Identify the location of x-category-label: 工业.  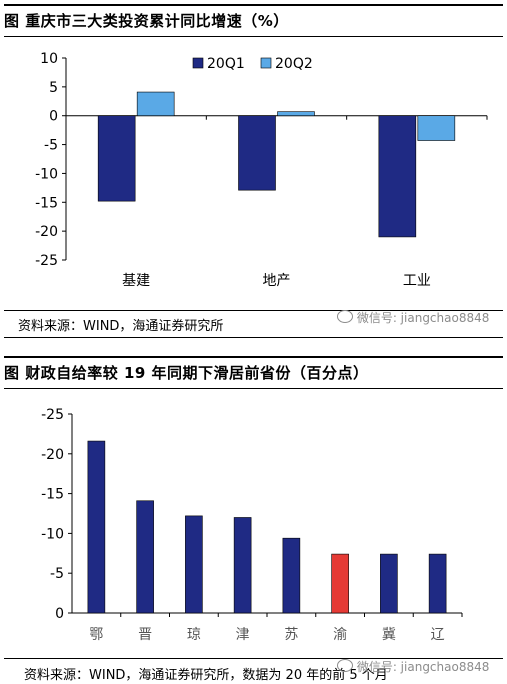
(417, 281).